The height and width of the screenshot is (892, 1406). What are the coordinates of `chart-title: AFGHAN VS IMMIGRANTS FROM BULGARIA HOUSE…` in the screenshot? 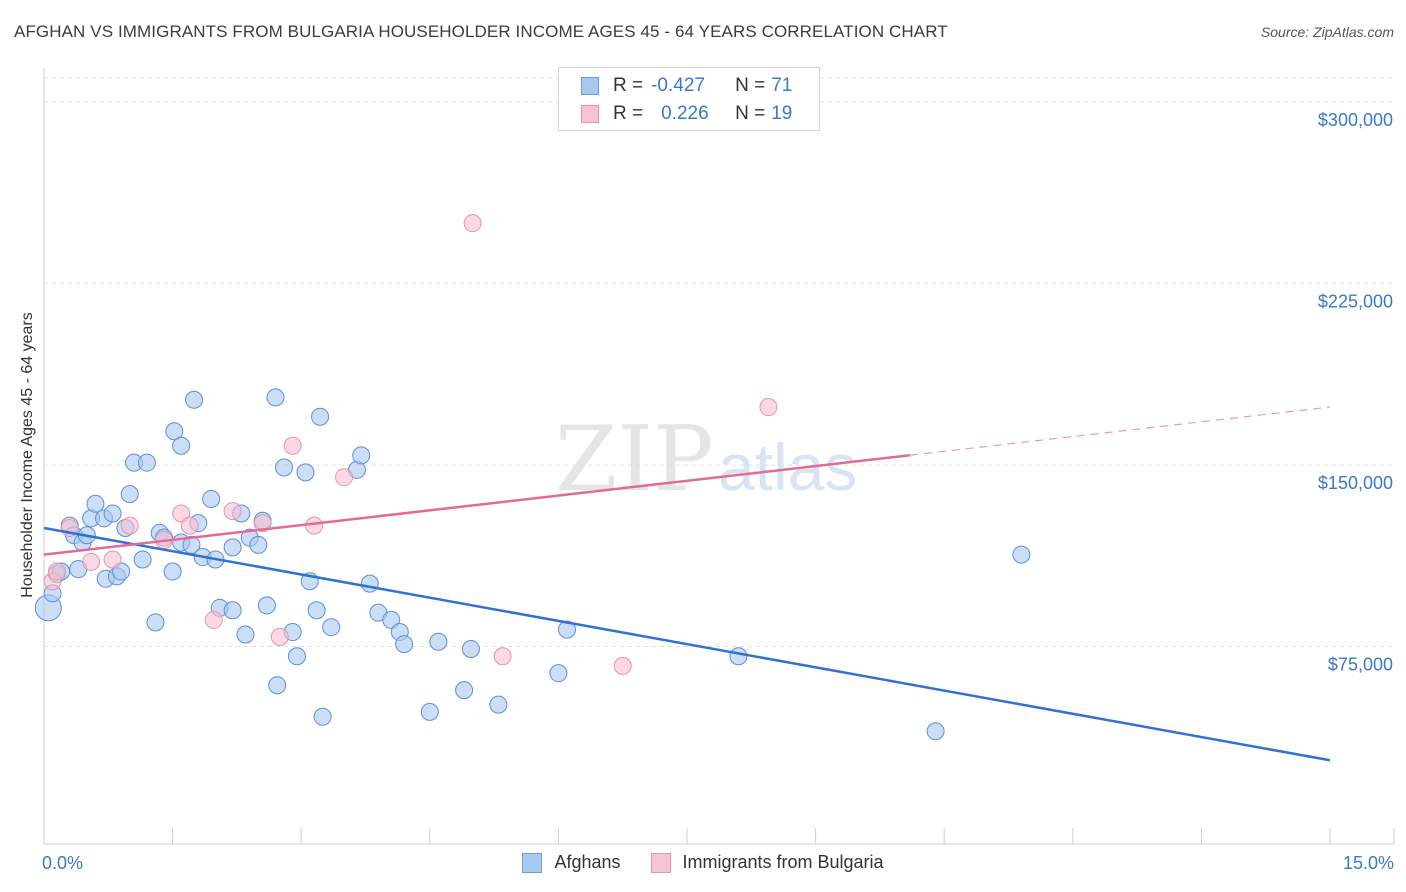 It's located at (481, 31).